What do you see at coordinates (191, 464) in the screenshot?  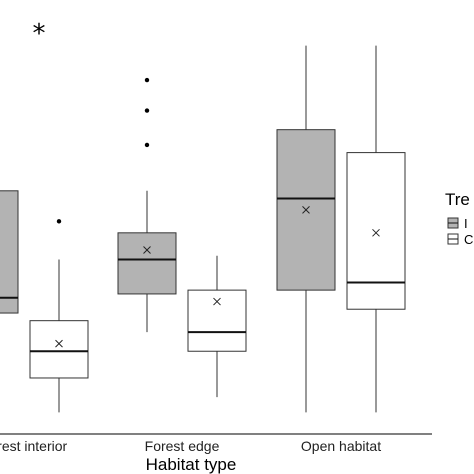 I see `x-axis-title: Habitat type` at bounding box center [191, 464].